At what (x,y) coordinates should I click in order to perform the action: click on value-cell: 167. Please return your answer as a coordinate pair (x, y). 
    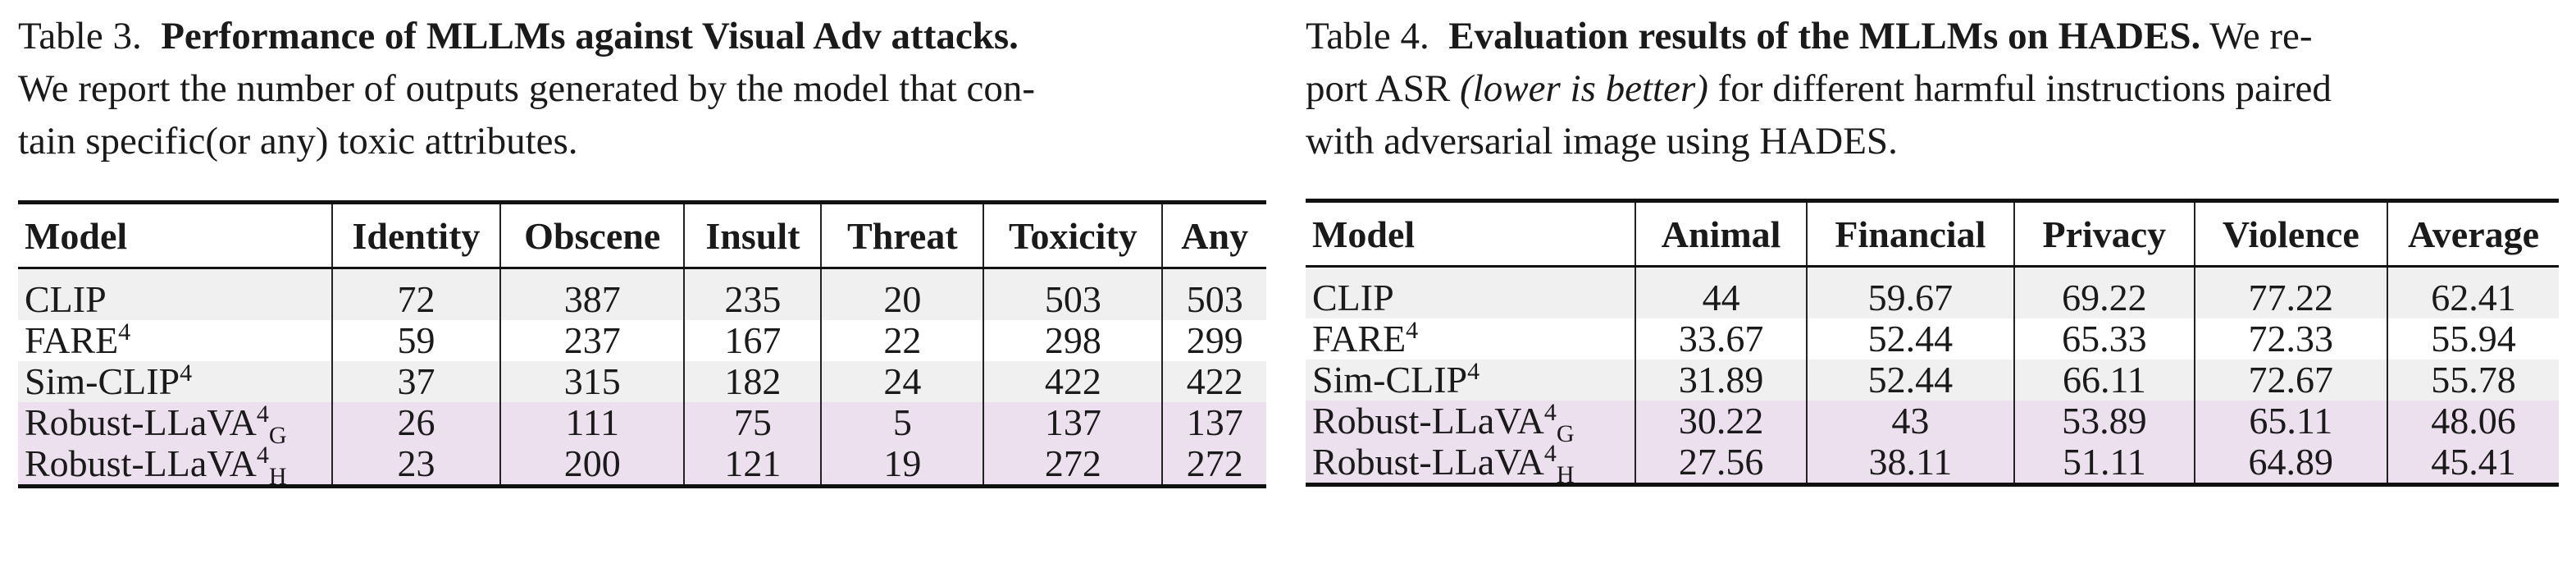
    Looking at the image, I should click on (752, 340).